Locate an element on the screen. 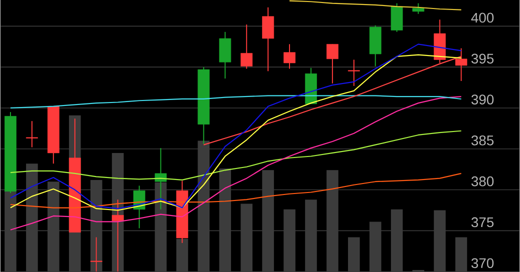  y-tick-label: 375 is located at coordinates (482, 222).